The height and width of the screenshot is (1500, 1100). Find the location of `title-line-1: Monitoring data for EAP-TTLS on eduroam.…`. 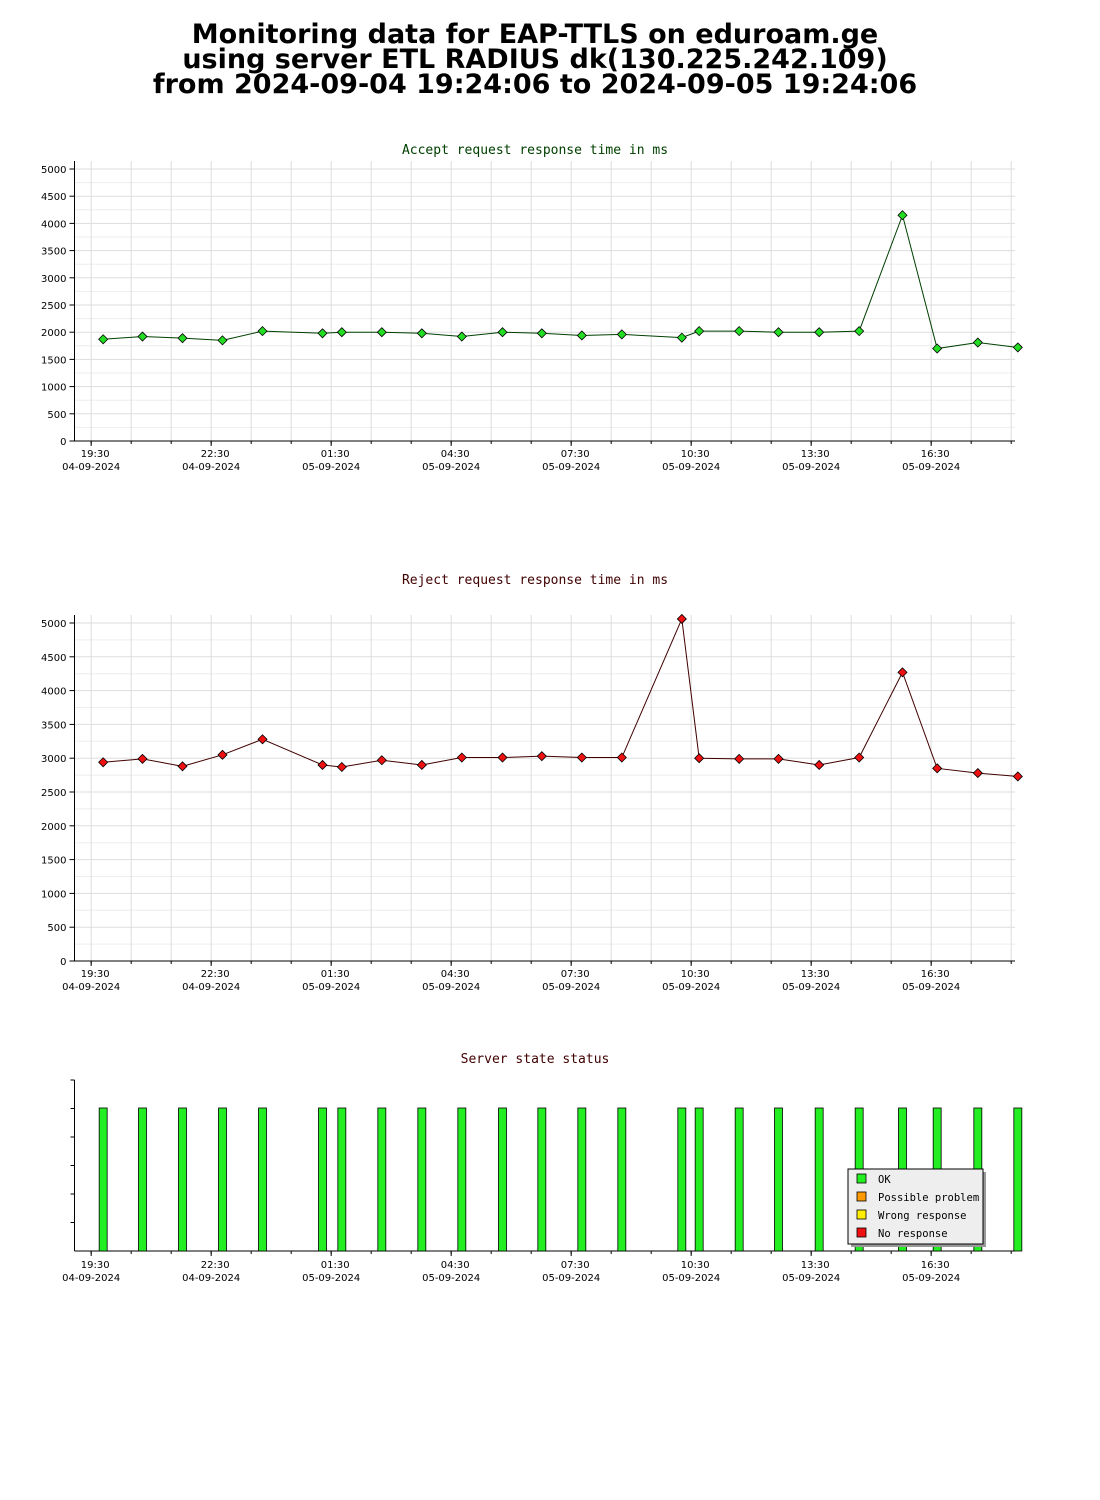

title-line-1: Monitoring data for EAP-TTLS on eduroam.… is located at coordinates (535, 34).